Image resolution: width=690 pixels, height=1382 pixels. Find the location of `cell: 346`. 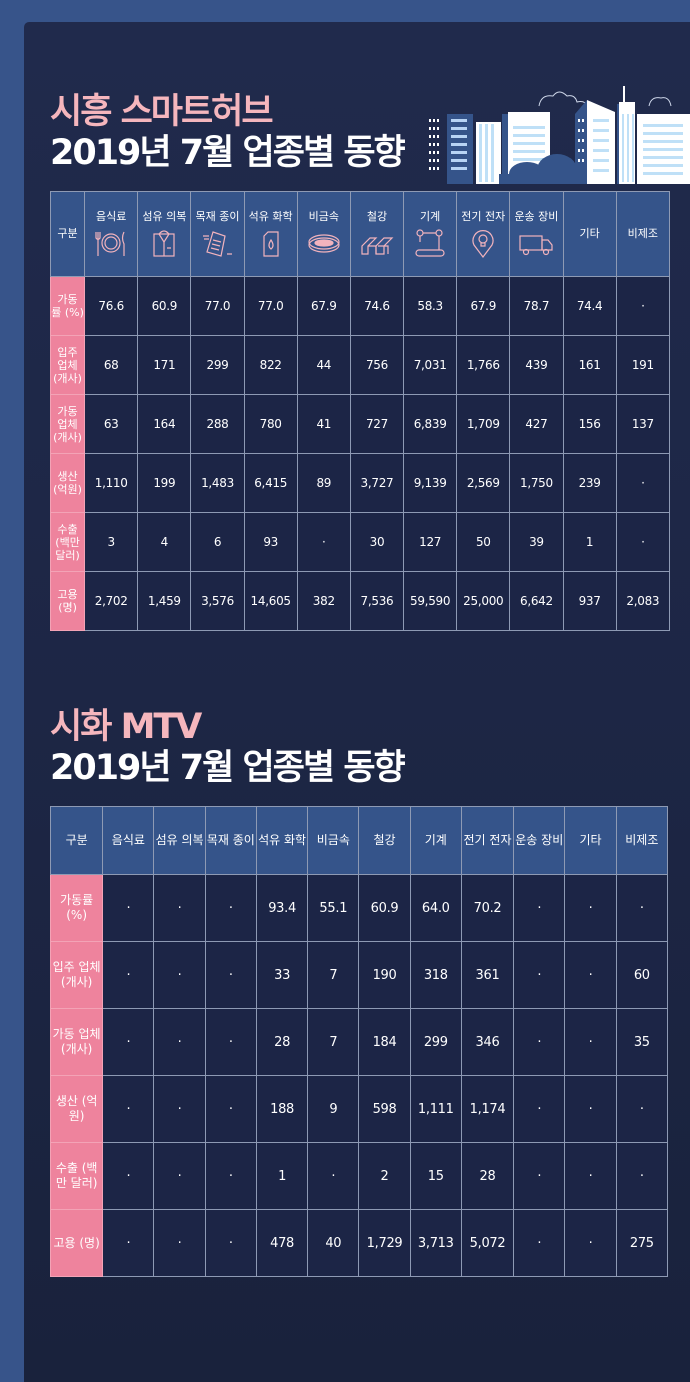

cell: 346 is located at coordinates (487, 1042).